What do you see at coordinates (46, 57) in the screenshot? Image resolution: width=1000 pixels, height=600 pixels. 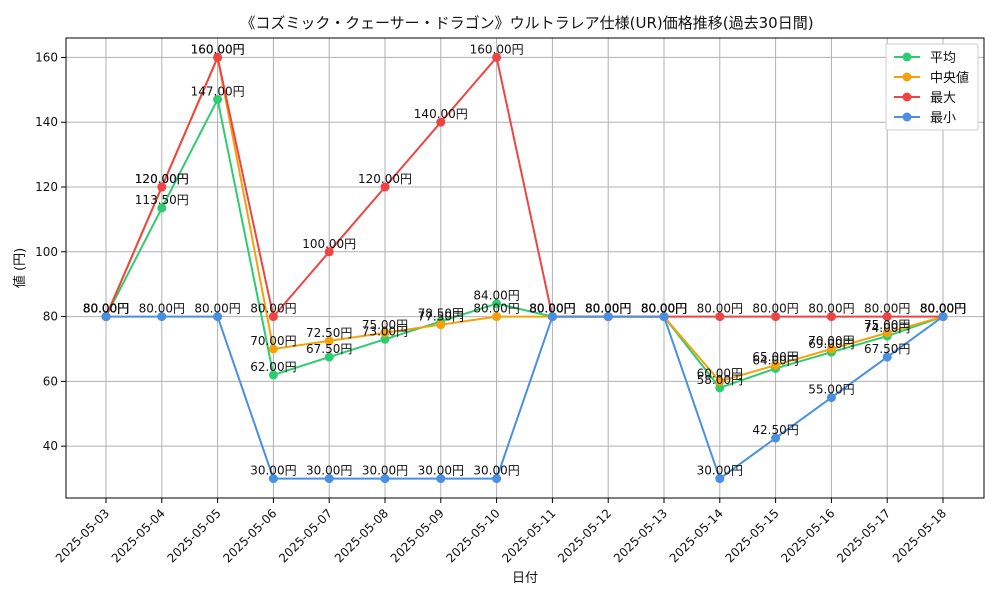 I see `y-tick-label: 160` at bounding box center [46, 57].